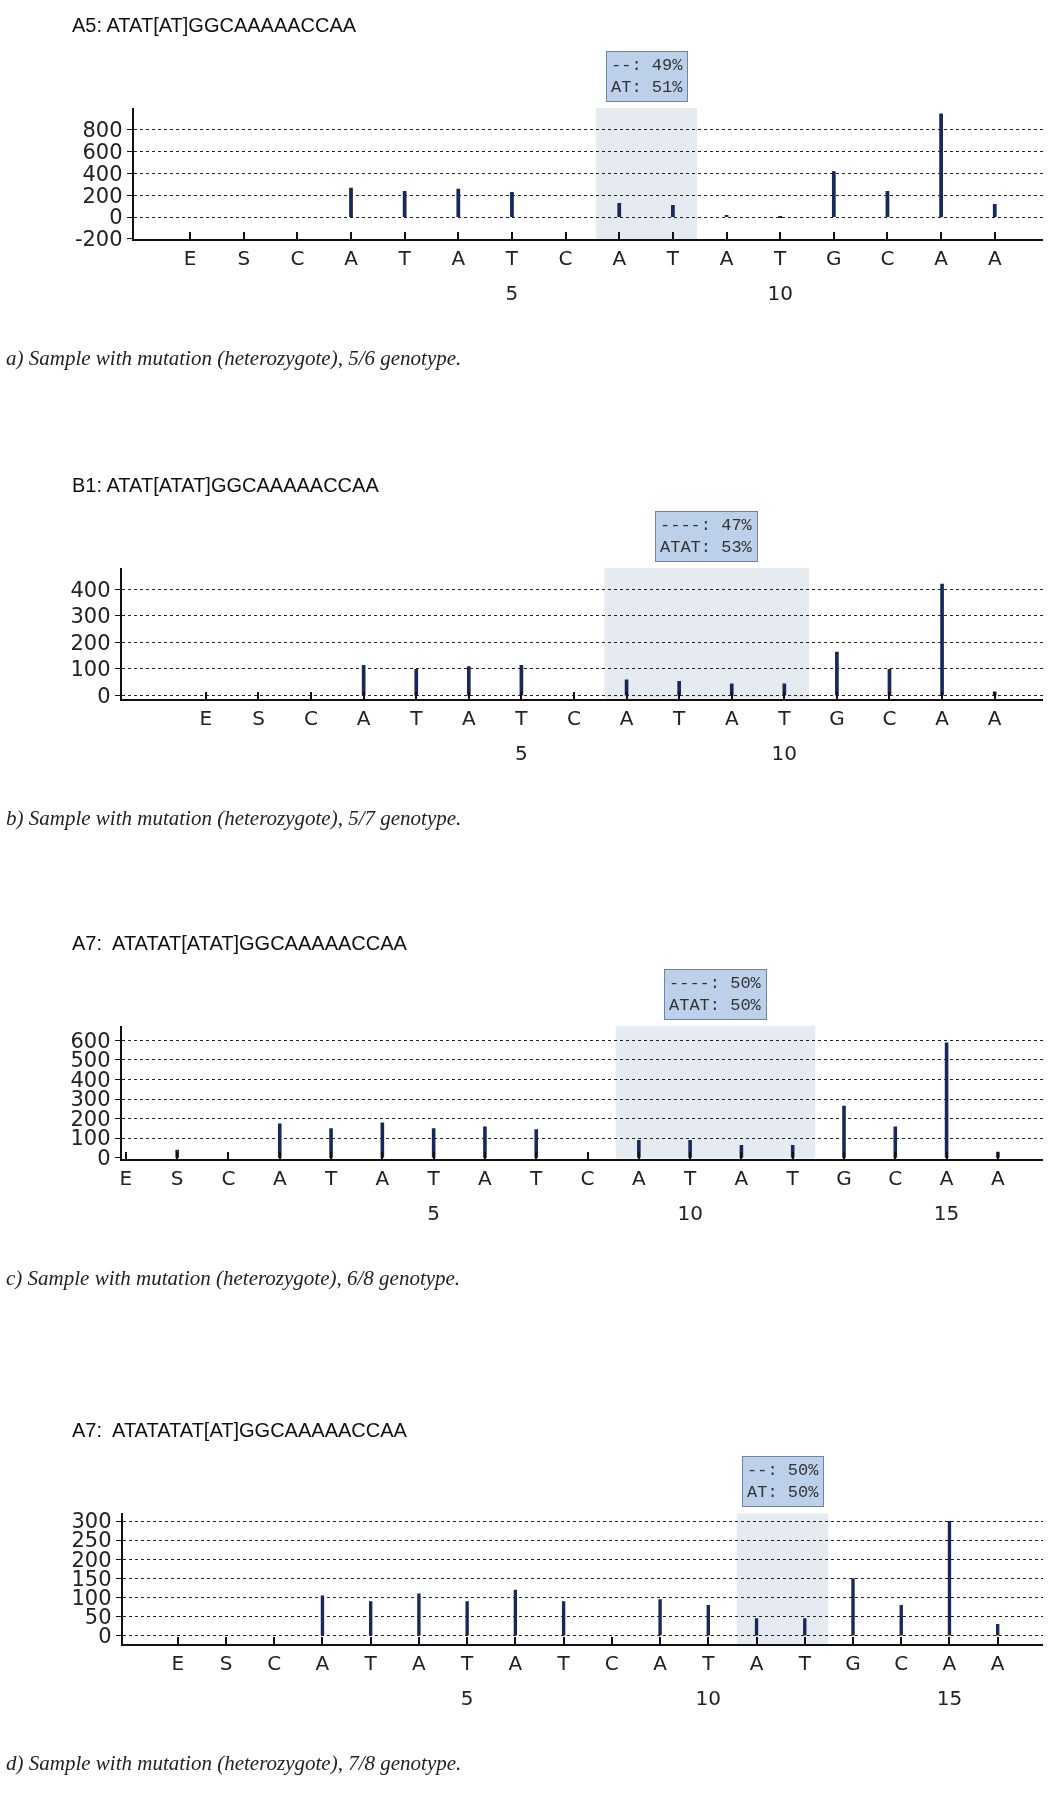  I want to click on text: d) Sample with mutation (heterozygote), 7/8 genotype., so click(234, 1763).